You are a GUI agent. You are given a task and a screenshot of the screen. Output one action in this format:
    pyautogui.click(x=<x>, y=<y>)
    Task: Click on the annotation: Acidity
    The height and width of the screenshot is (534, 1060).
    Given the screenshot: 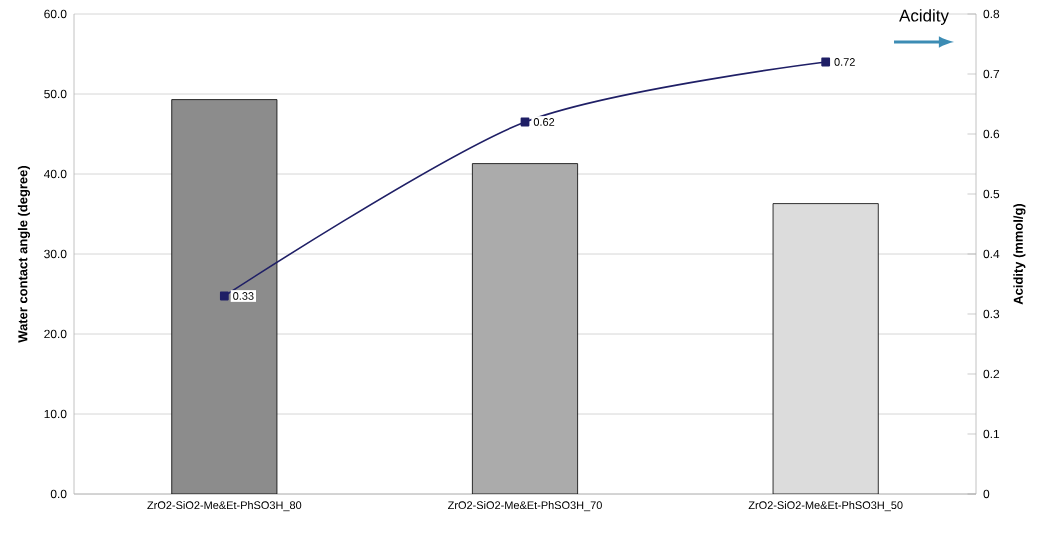 What is the action you would take?
    pyautogui.click(x=924, y=17)
    